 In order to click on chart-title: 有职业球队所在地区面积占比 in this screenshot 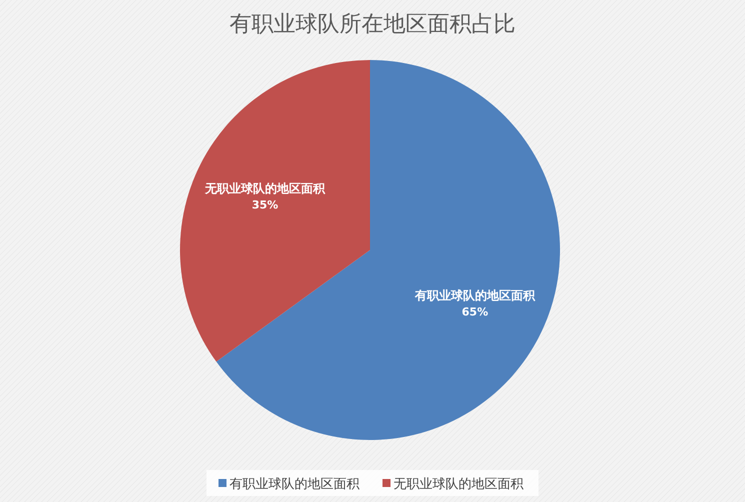, I will do `click(373, 24)`.